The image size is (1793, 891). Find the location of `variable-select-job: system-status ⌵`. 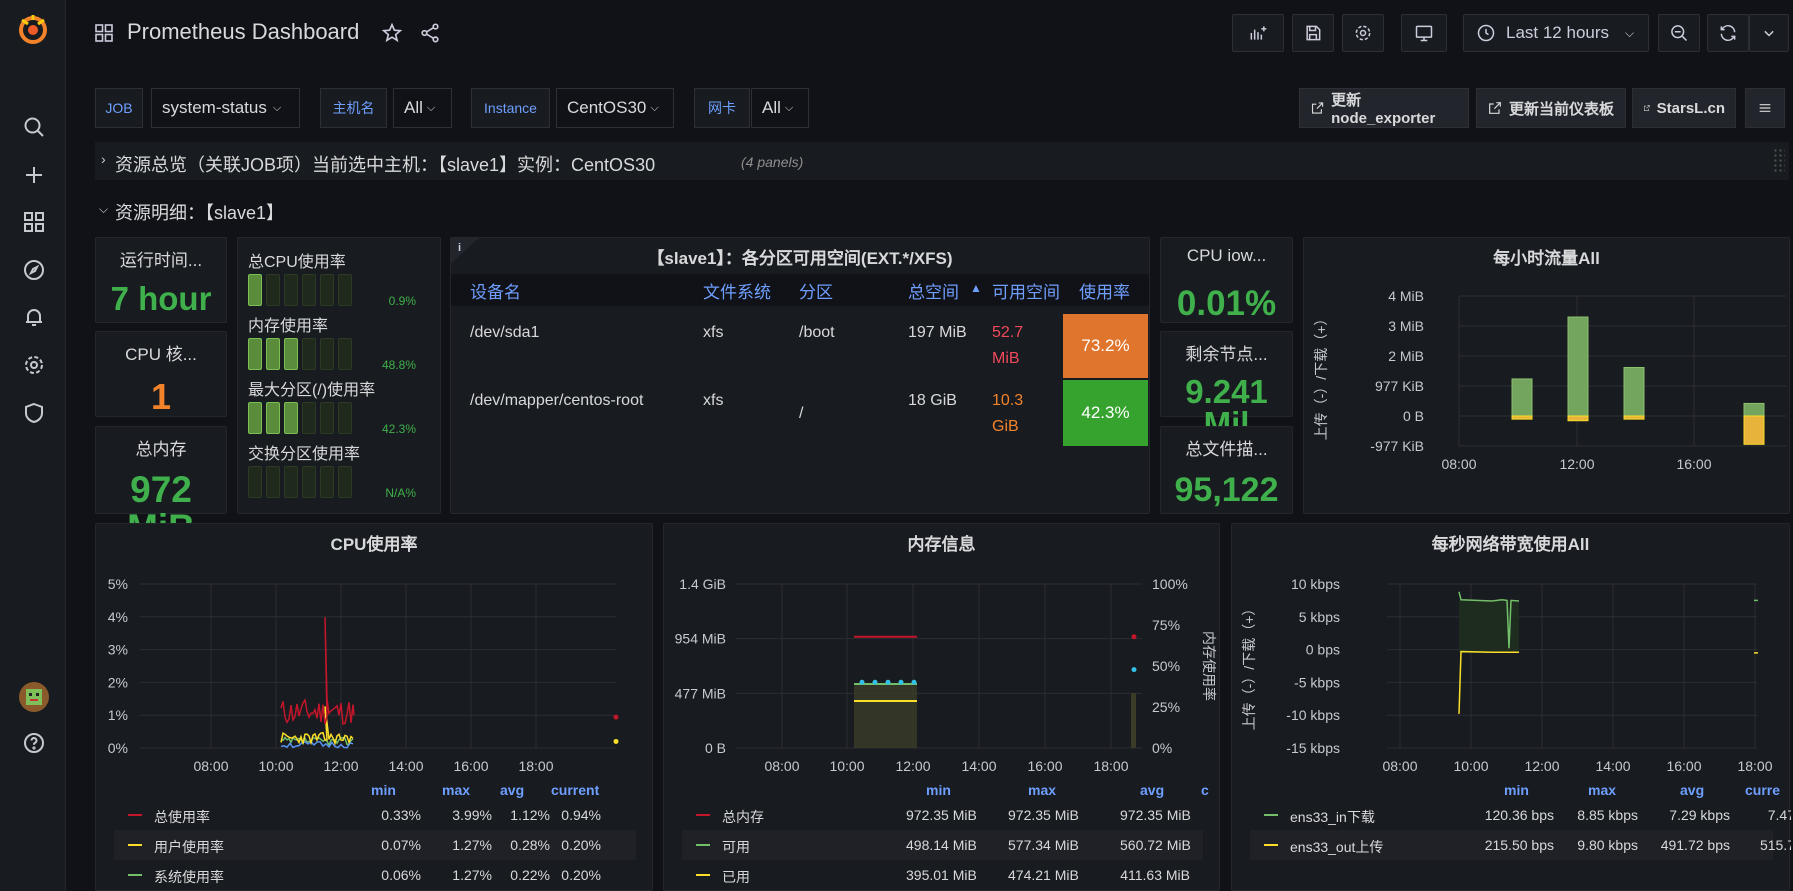

variable-select-job: system-status ⌵ is located at coordinates (225, 108).